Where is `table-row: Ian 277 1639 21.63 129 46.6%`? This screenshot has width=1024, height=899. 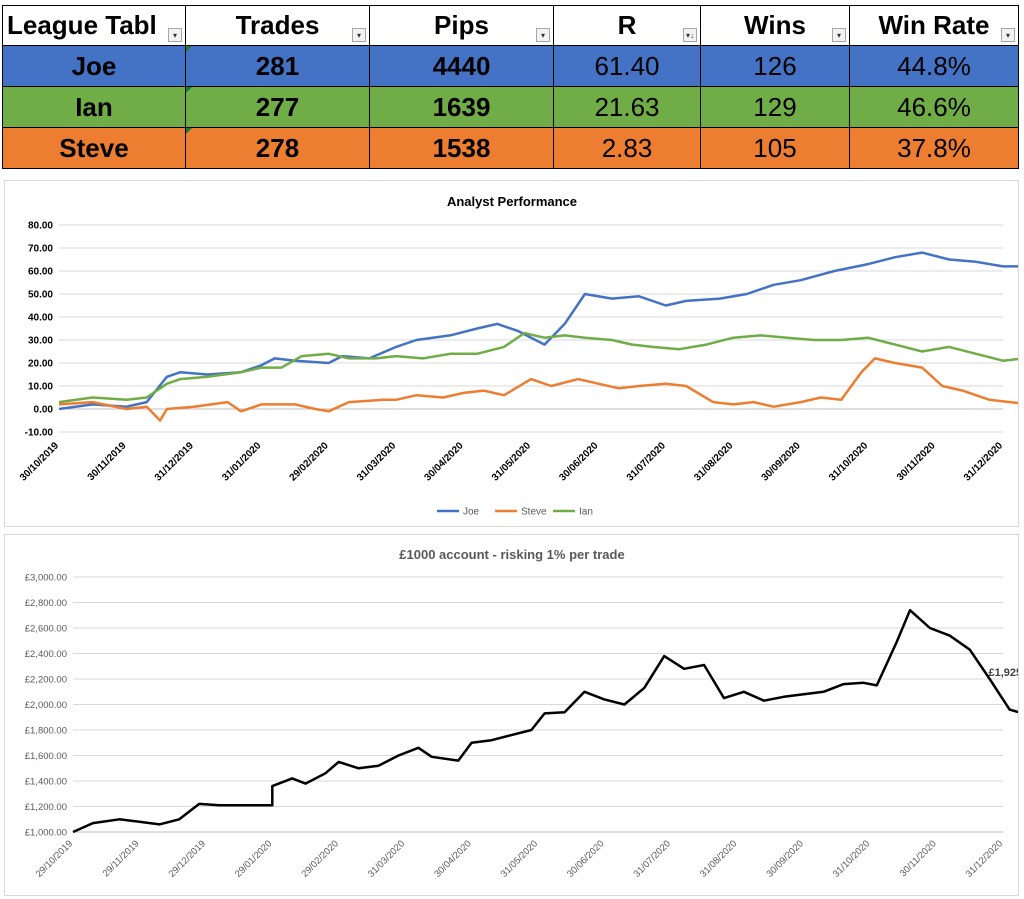 table-row: Ian 277 1639 21.63 129 46.6% is located at coordinates (510, 107).